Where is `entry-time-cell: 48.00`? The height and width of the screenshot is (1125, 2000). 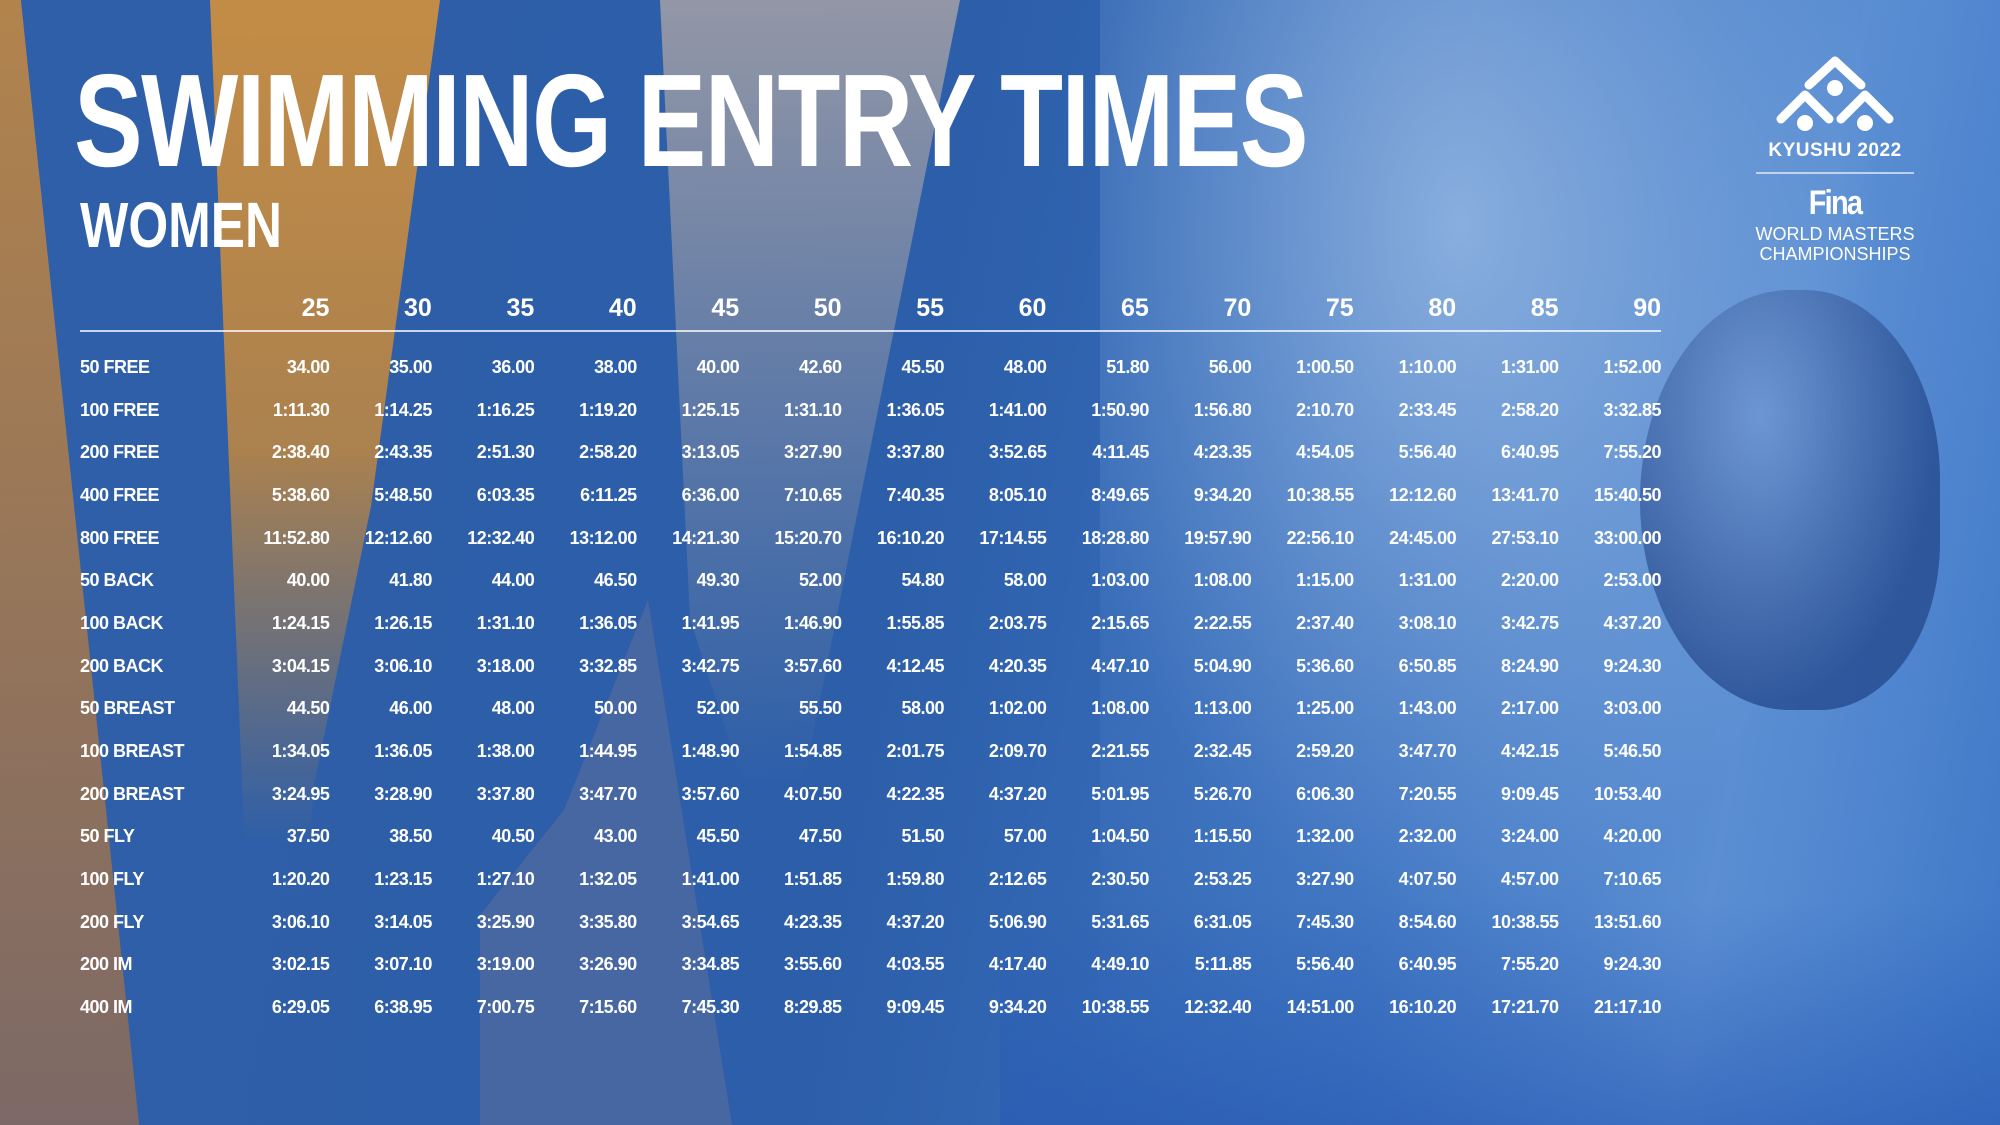
entry-time-cell: 48.00 is located at coordinates (513, 708).